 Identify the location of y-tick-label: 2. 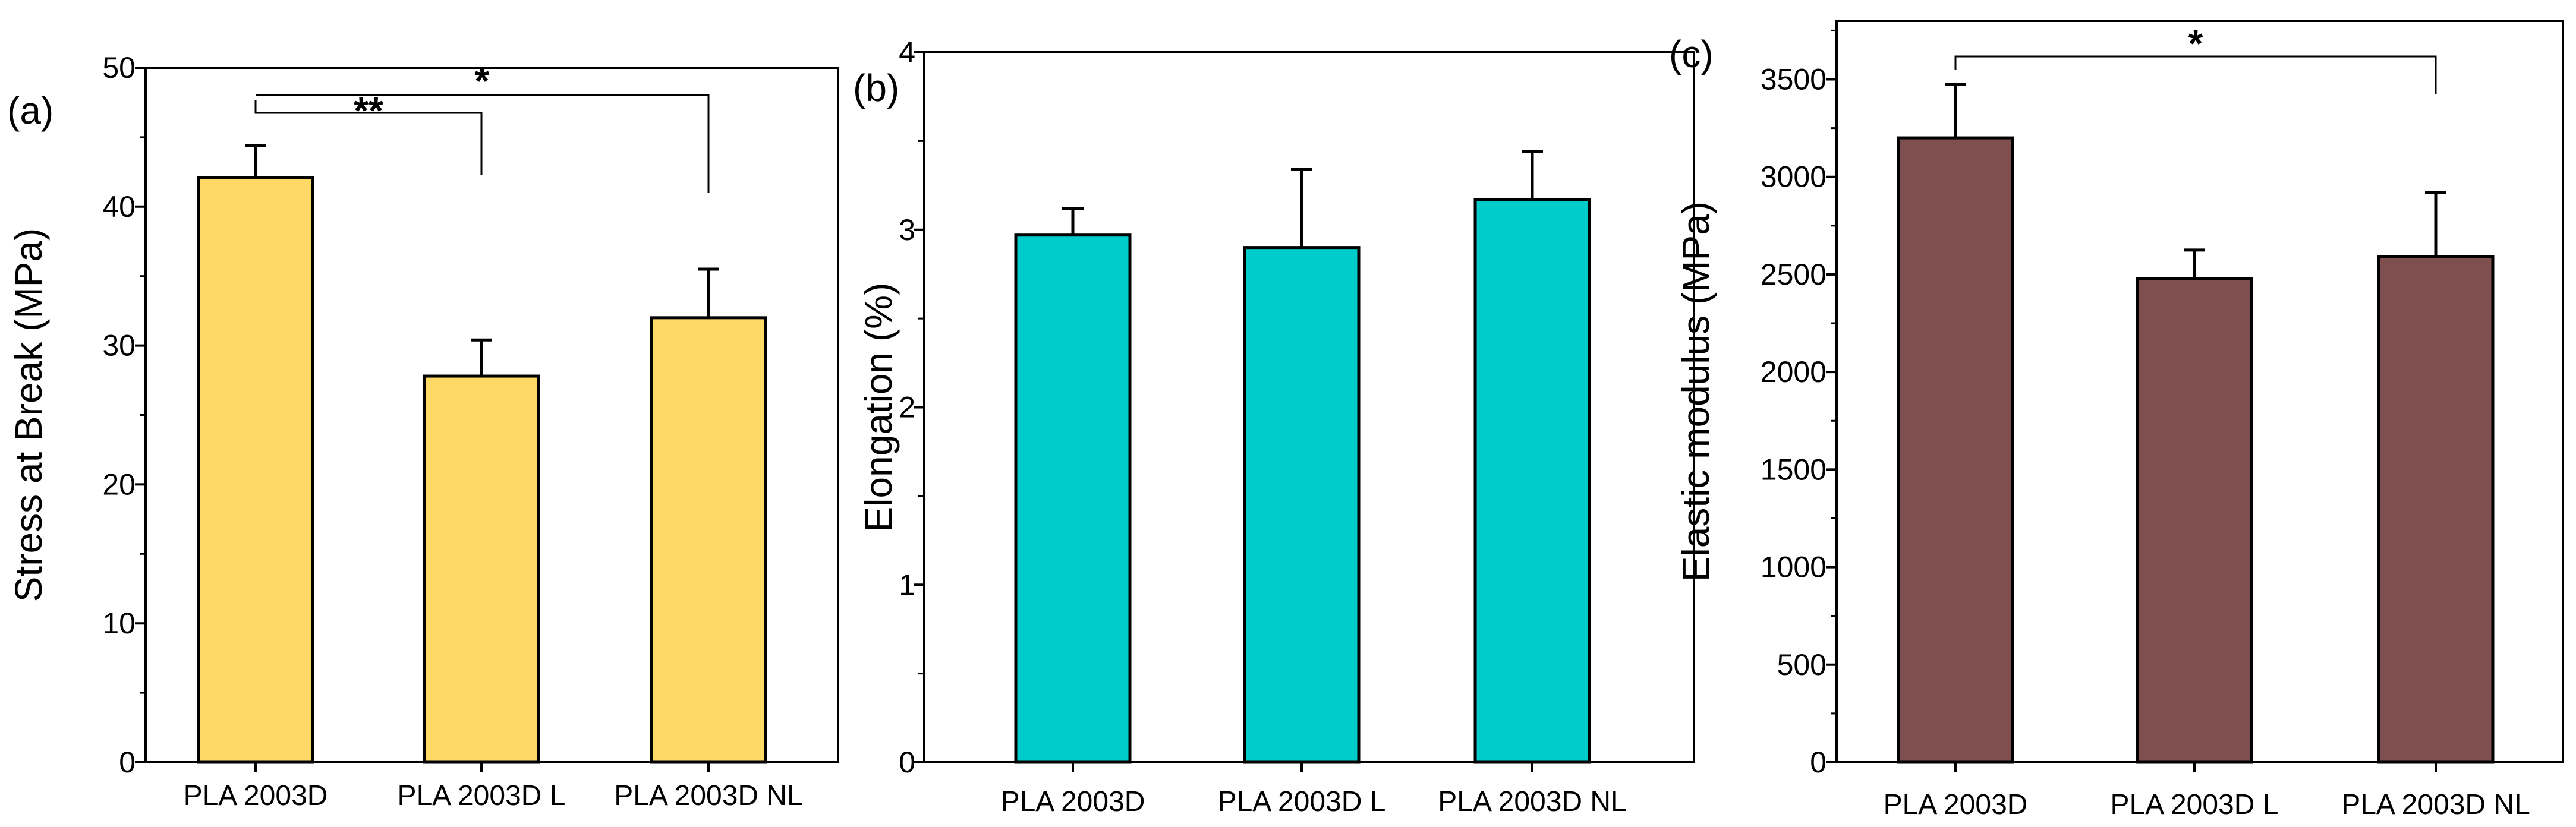
(907, 408).